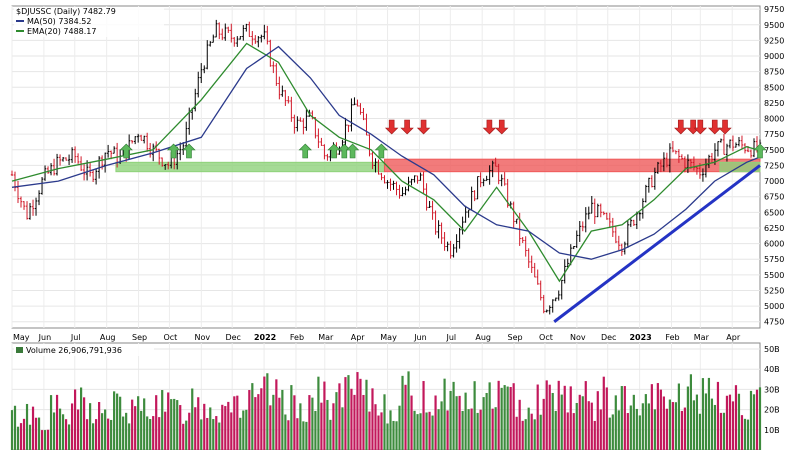 The image size is (800, 454). I want to click on price-y-tick-label: 5250, so click(774, 290).